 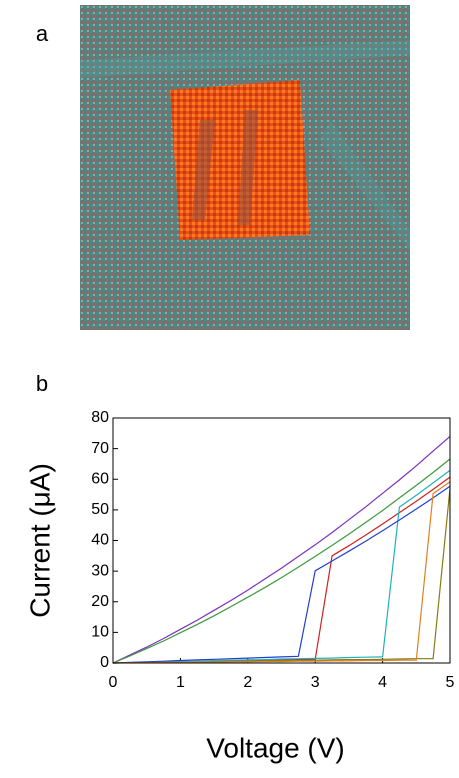 I want to click on x-tick-label: 1, so click(x=180, y=682).